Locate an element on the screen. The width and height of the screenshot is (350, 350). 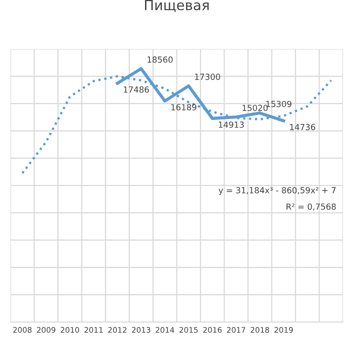
data-label: 14913 is located at coordinates (231, 124).